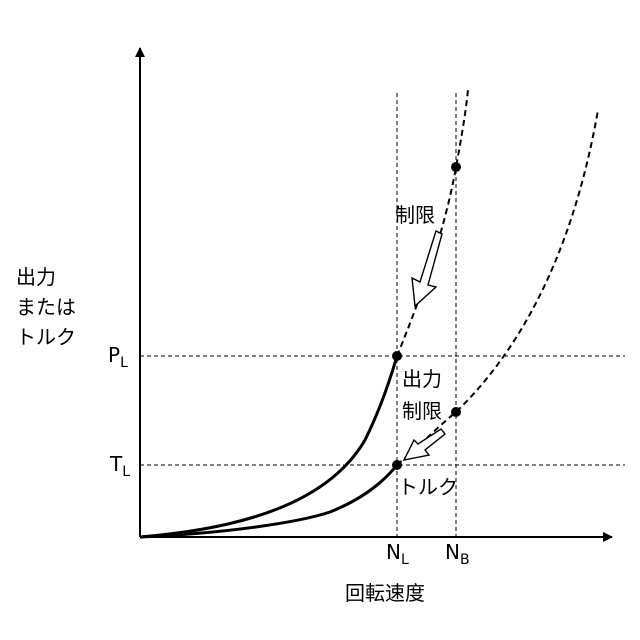 This screenshot has width=640, height=640. I want to click on torque-curve-solid, so click(268, 501).